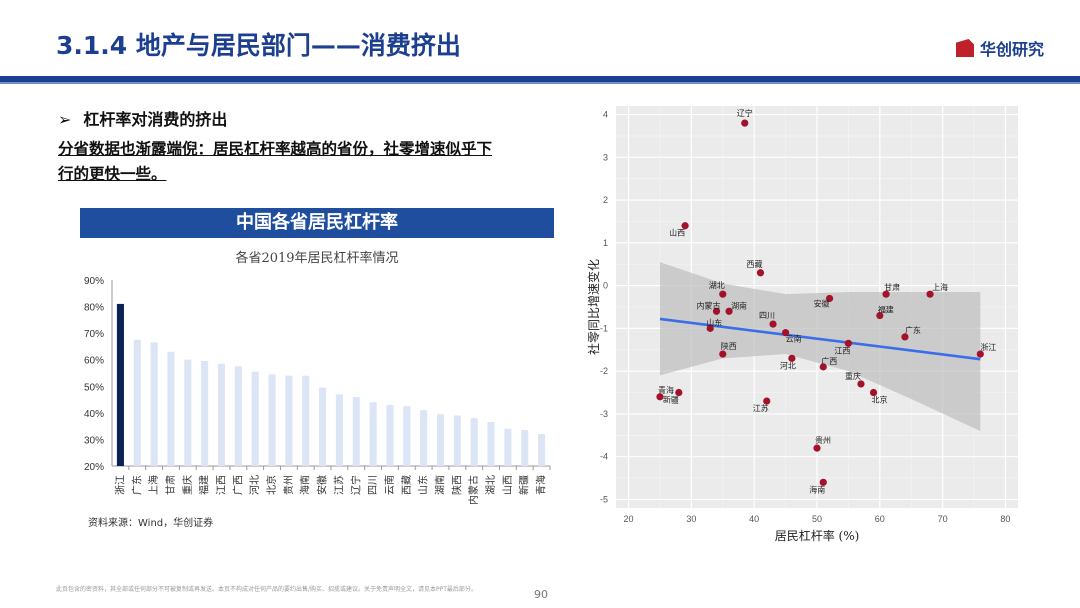  I want to click on scatter-x-tick-label: 60, so click(880, 519).